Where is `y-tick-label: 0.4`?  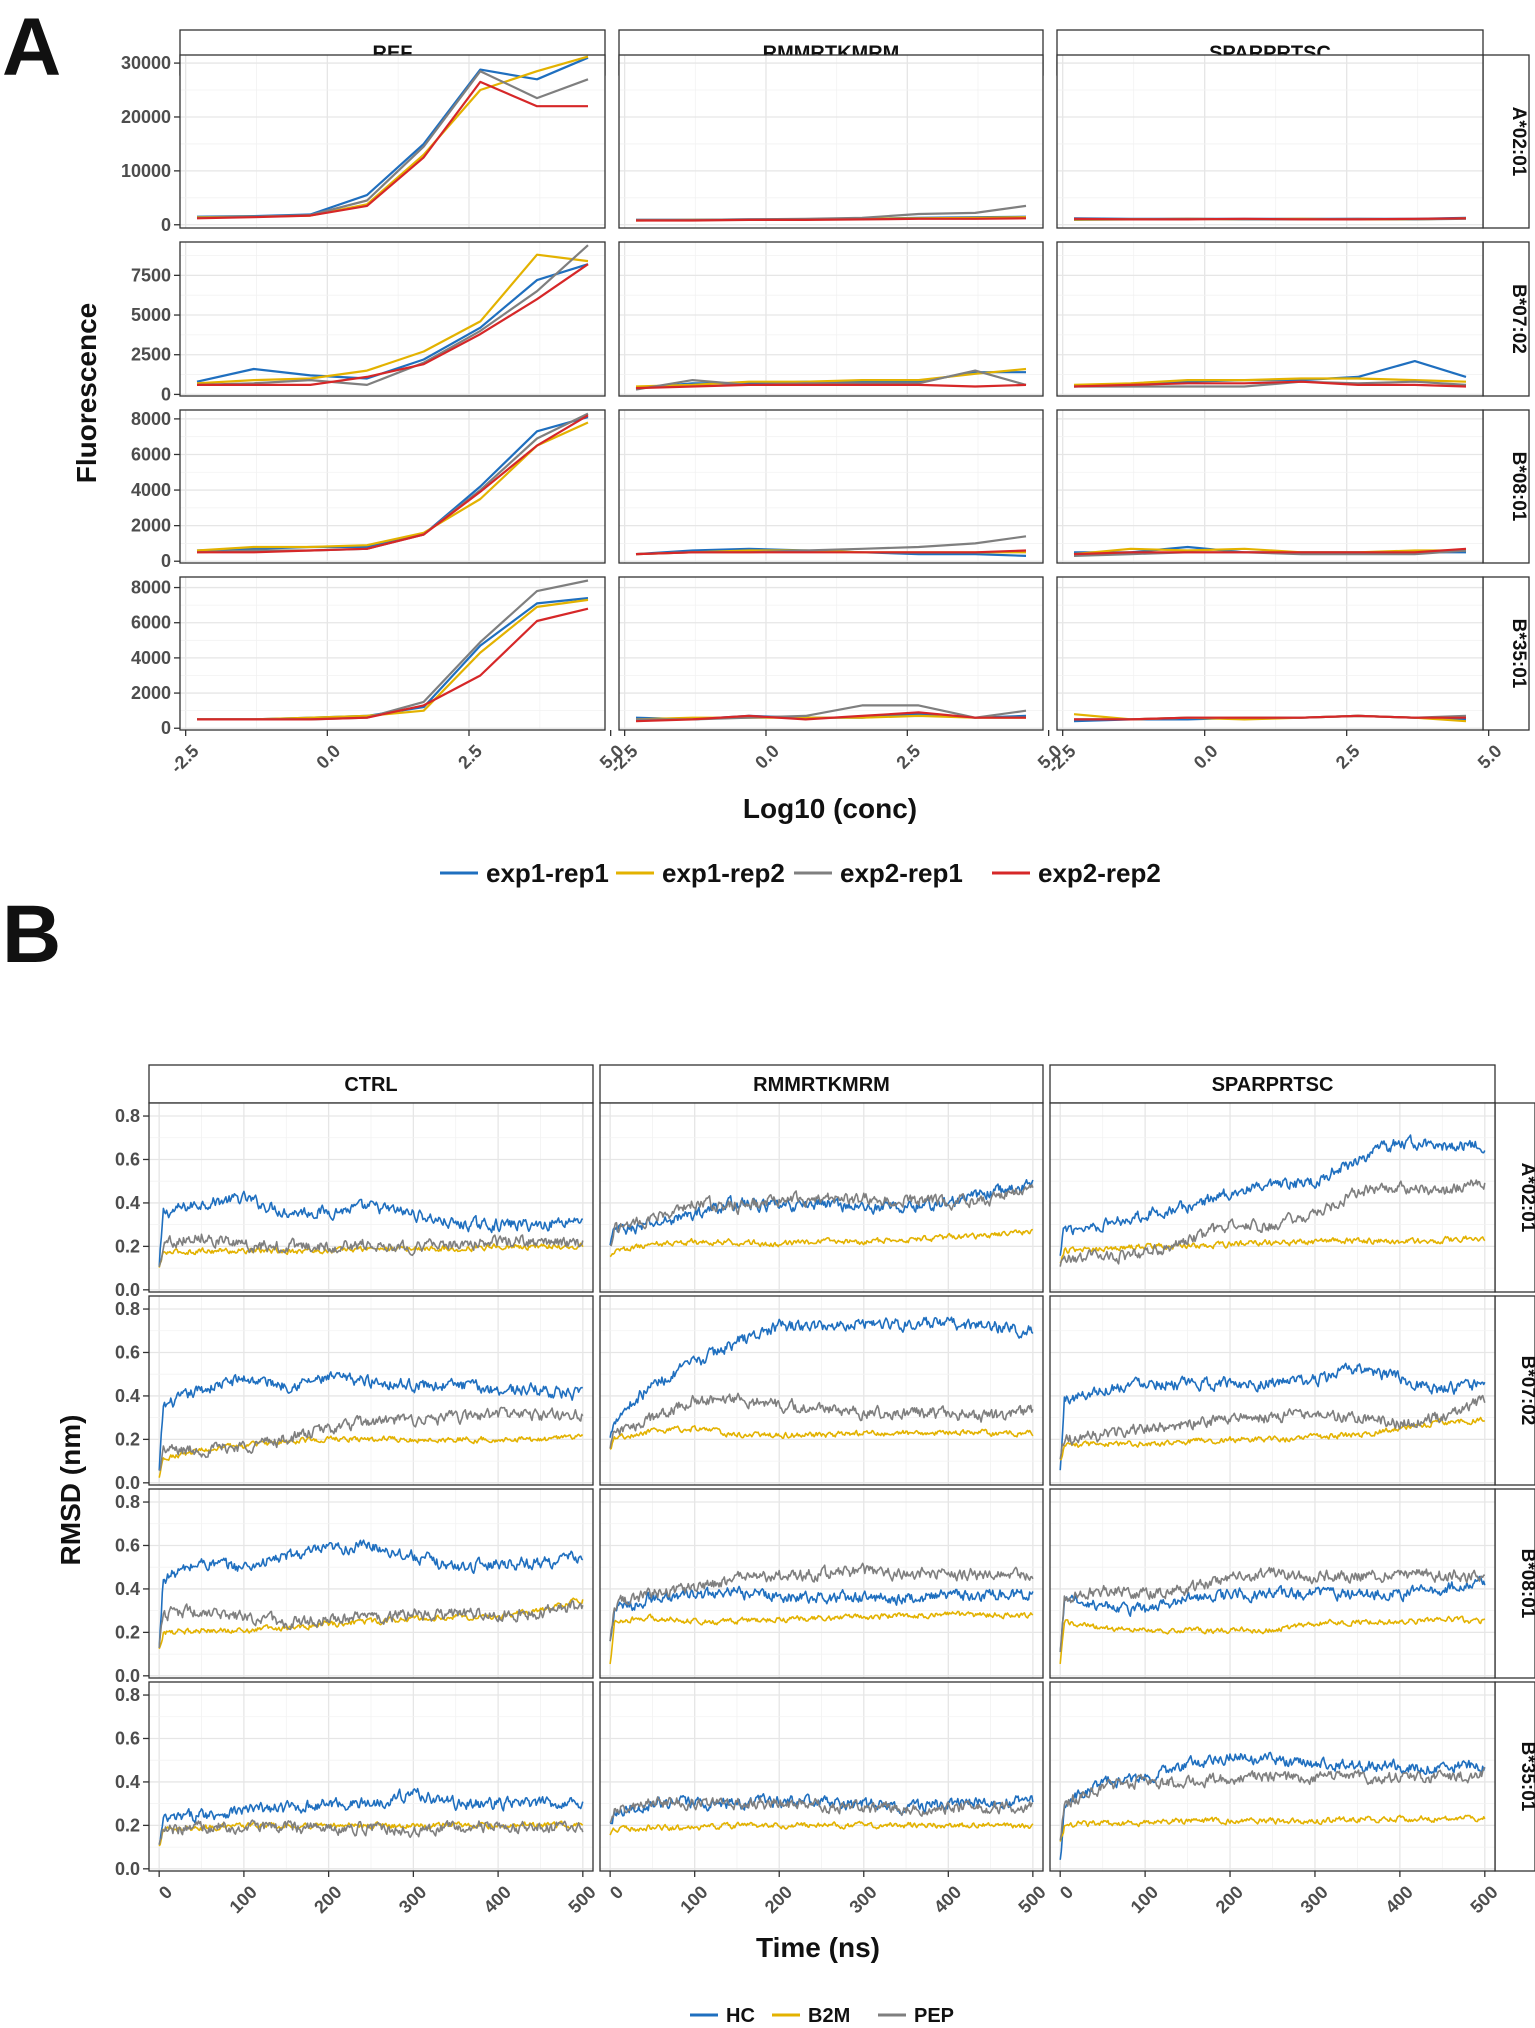 y-tick-label: 0.4 is located at coordinates (127, 1203).